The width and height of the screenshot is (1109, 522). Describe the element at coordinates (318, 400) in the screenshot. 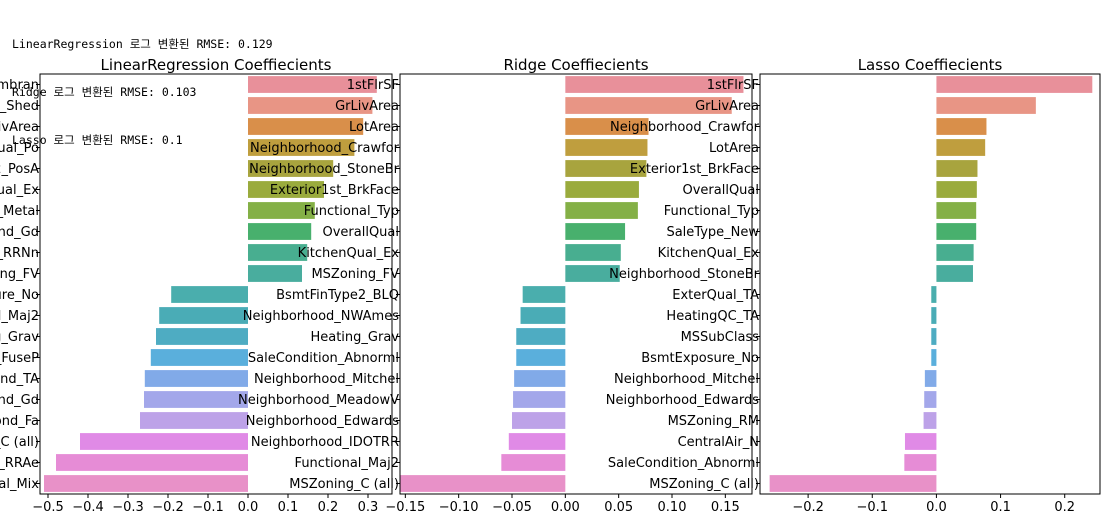

I see `category-label: Neighborhood_MeadowV` at that location.